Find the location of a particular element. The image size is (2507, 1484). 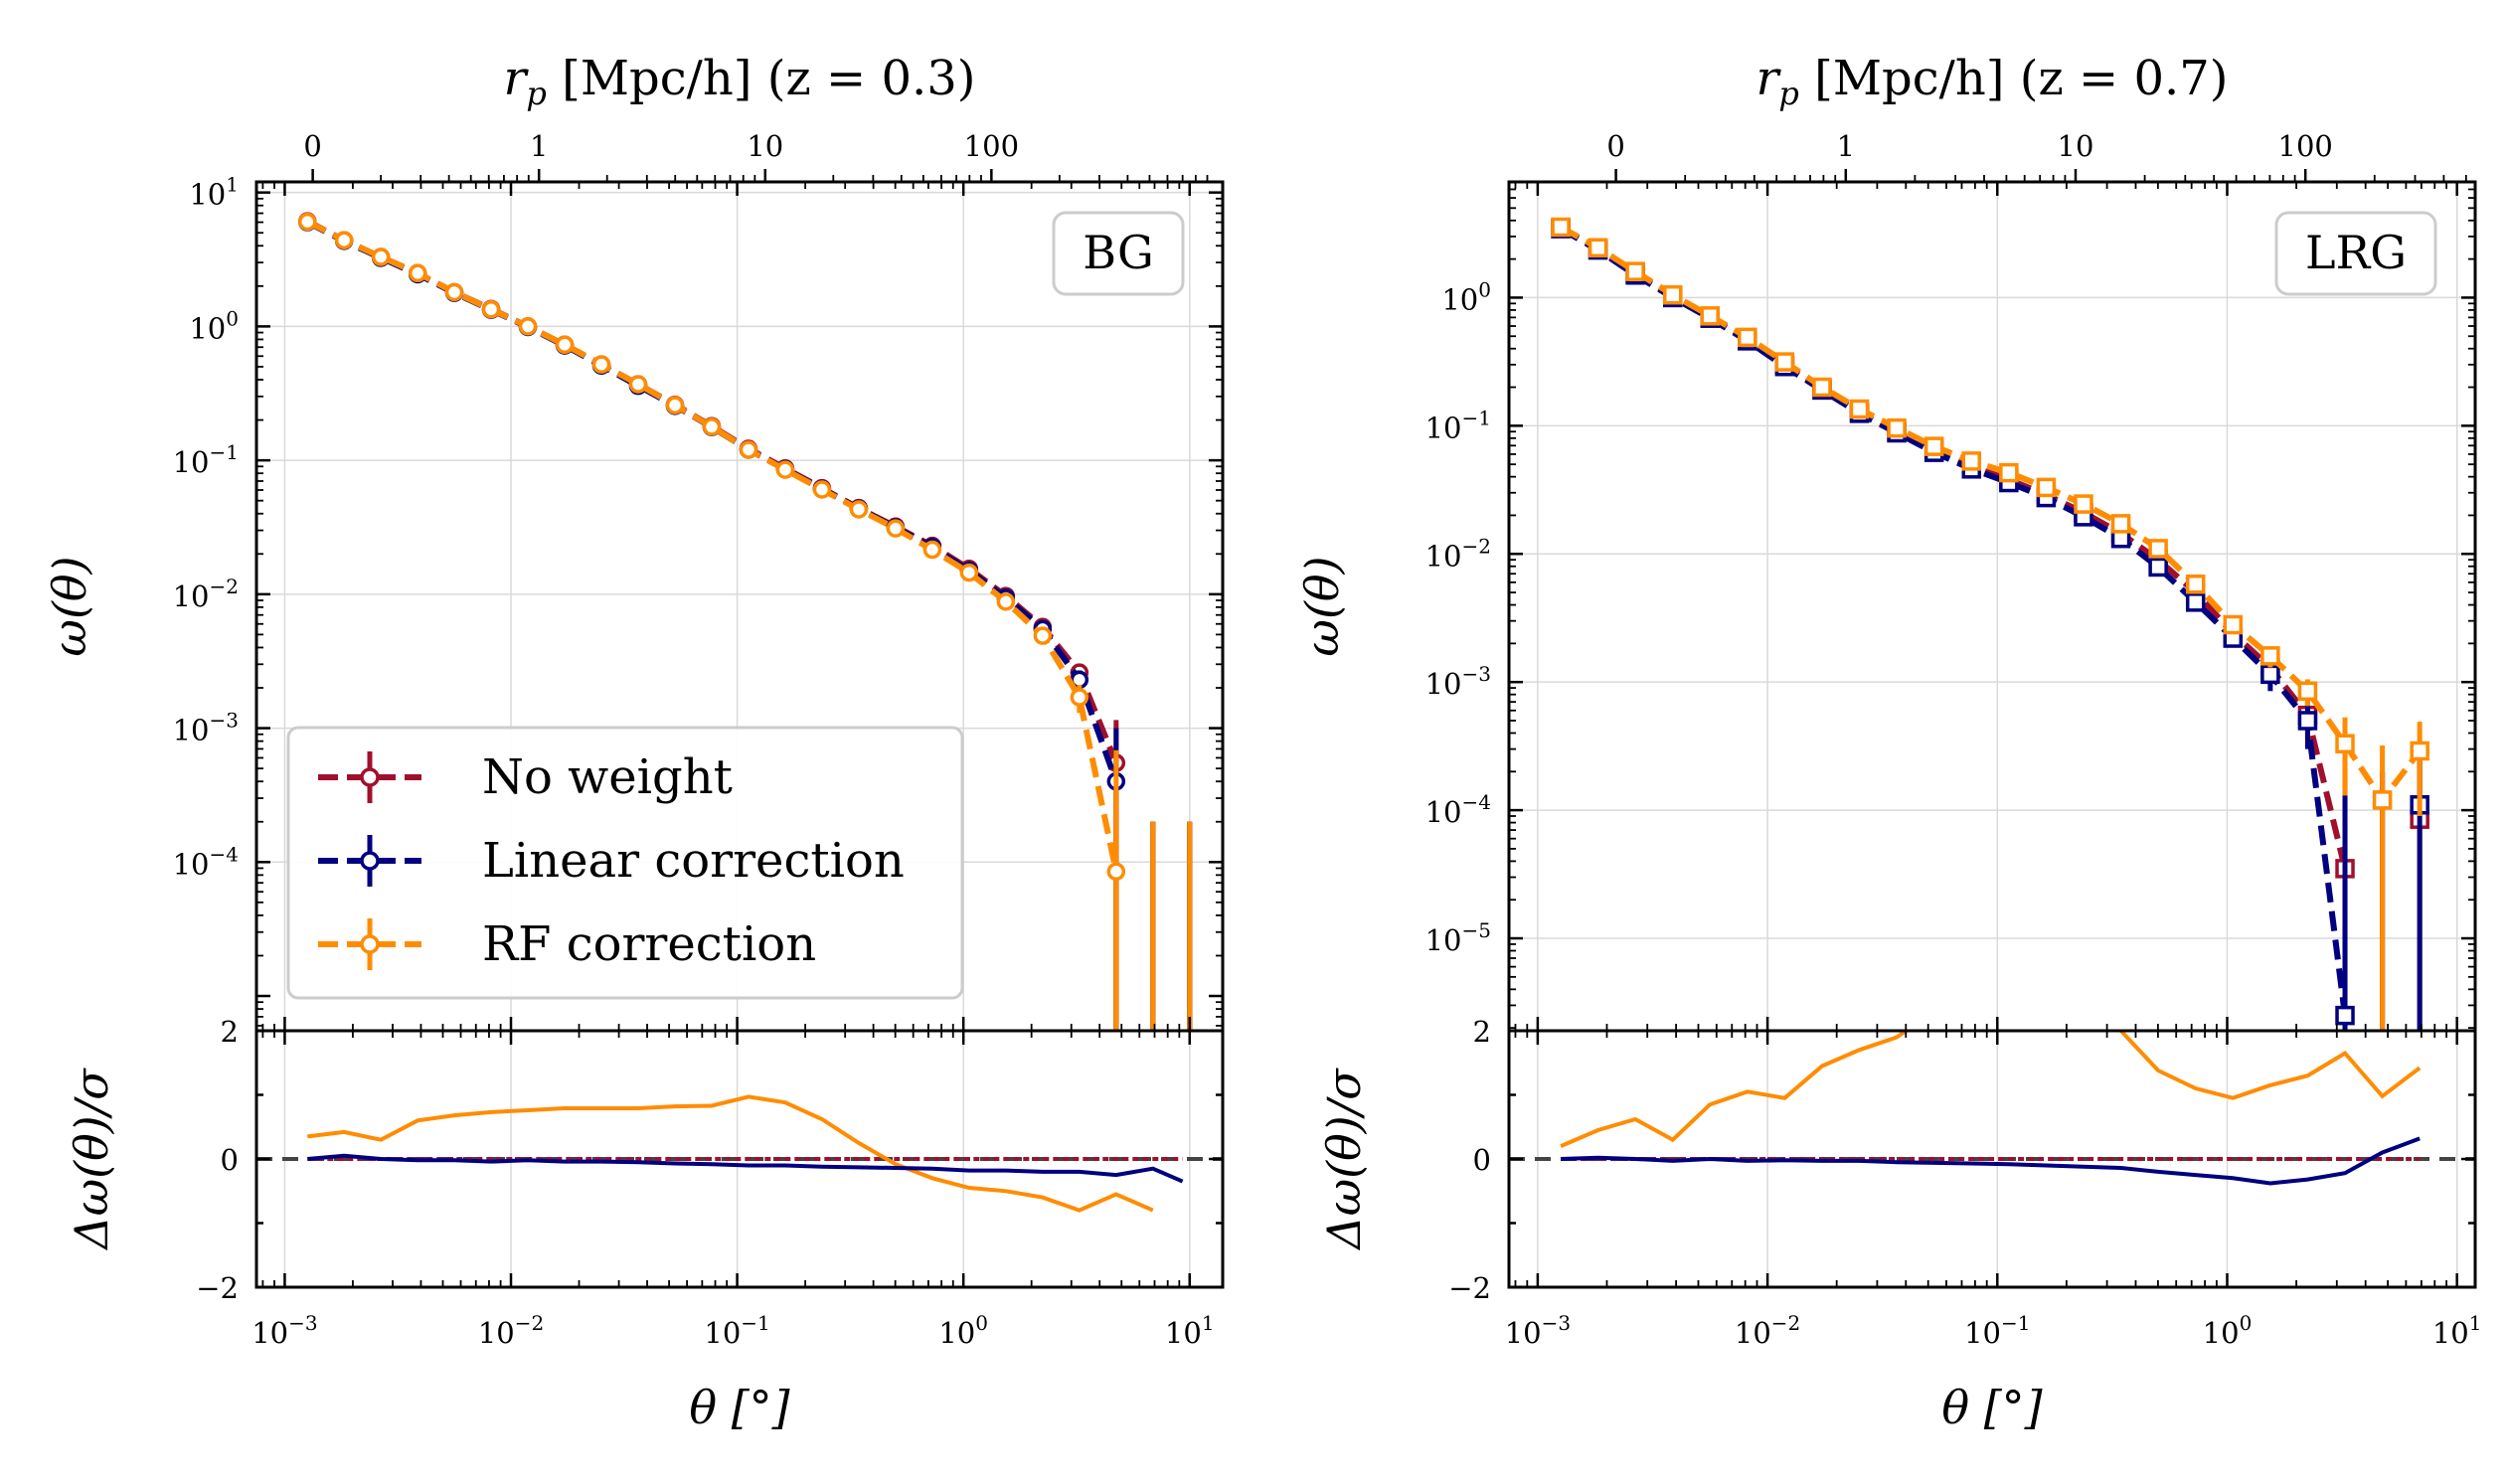

resid-tick-label: 0 is located at coordinates (230, 1160).